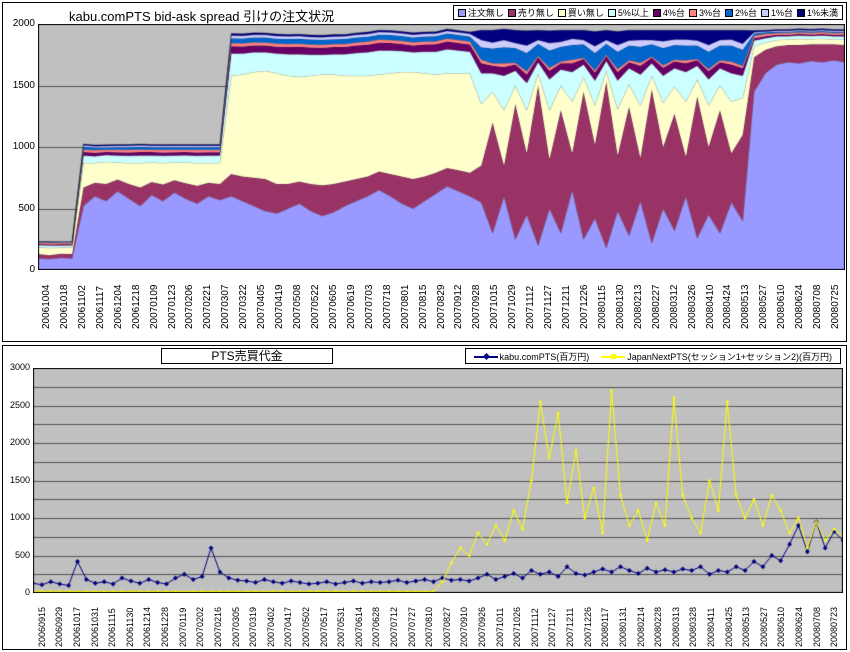 This screenshot has height=652, width=850. What do you see at coordinates (710, 307) in the screenshot?
I see `x-tick-label: 20080410` at bounding box center [710, 307].